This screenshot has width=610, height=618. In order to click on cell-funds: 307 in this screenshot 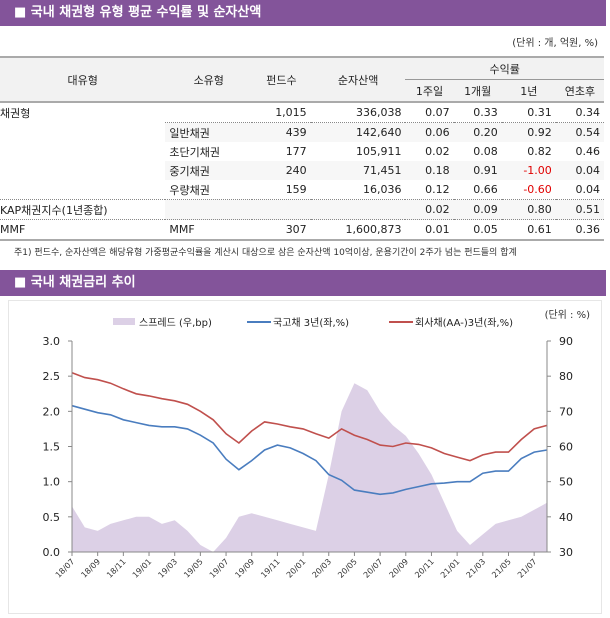, I will do `click(281, 230)`.